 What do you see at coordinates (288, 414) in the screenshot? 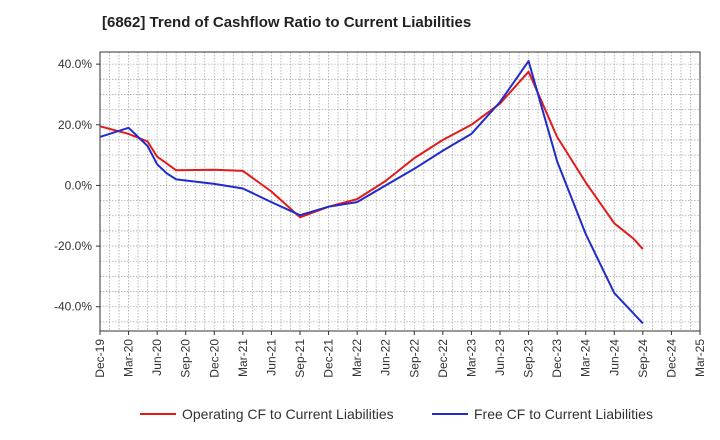
I see `legend-label-1: Operating CF to Current Liabilities` at bounding box center [288, 414].